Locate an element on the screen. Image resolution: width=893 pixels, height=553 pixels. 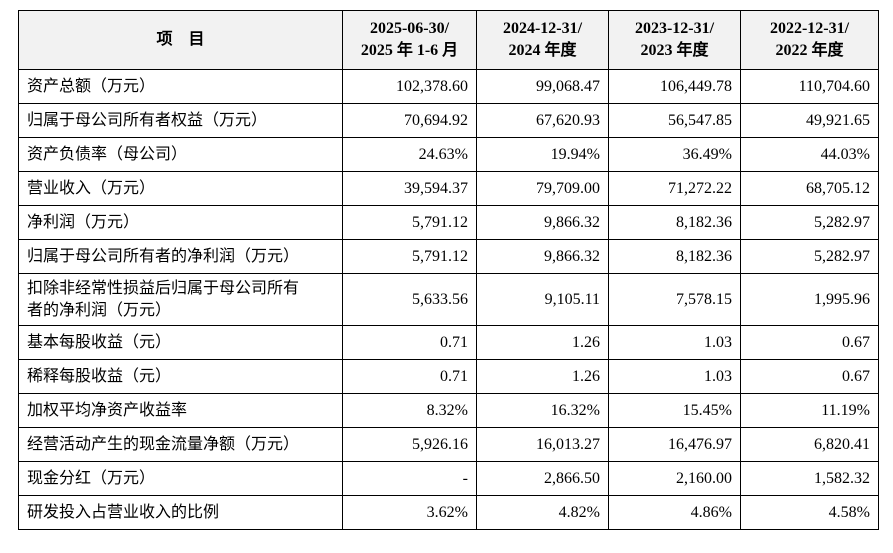
cell-text: 49,921.65 is located at coordinates (838, 120).